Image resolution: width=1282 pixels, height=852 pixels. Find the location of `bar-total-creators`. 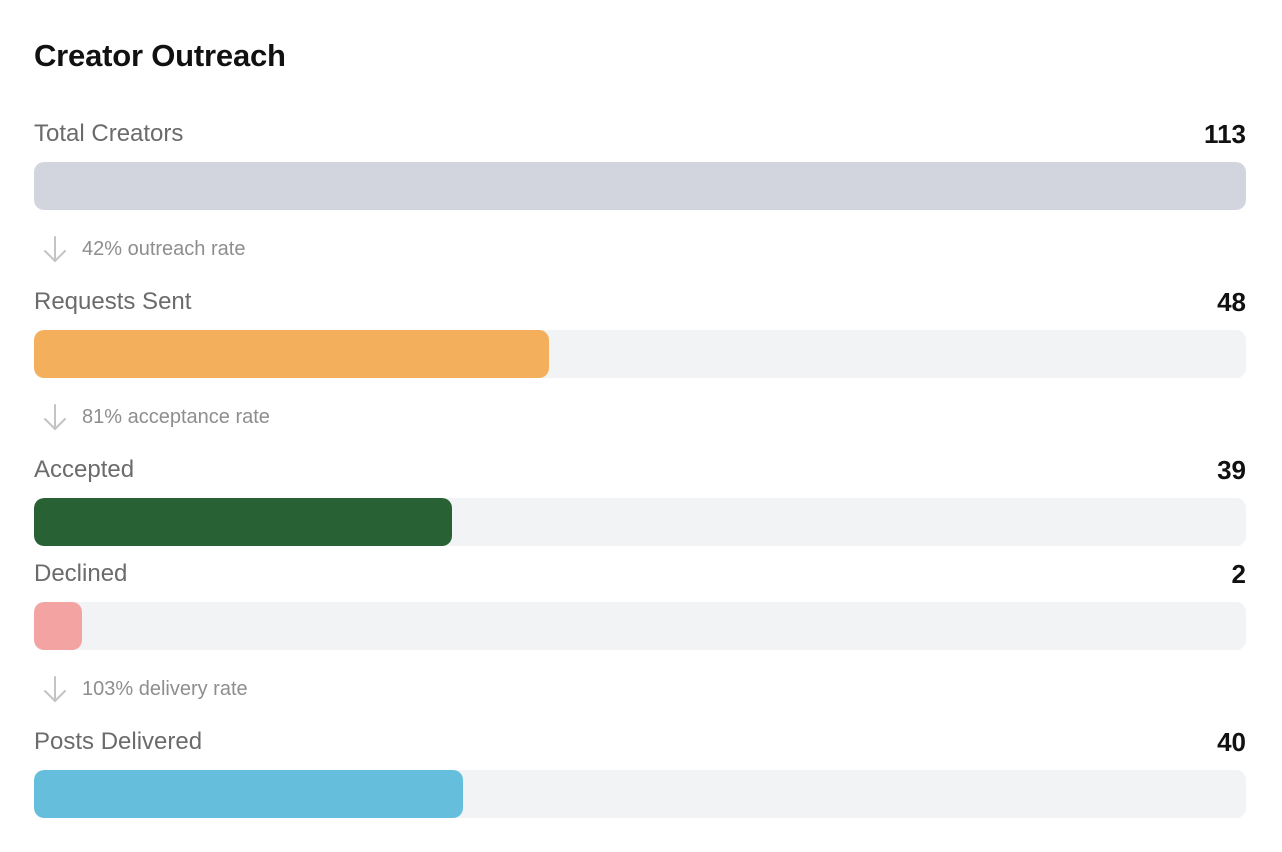

bar-total-creators is located at coordinates (640, 186).